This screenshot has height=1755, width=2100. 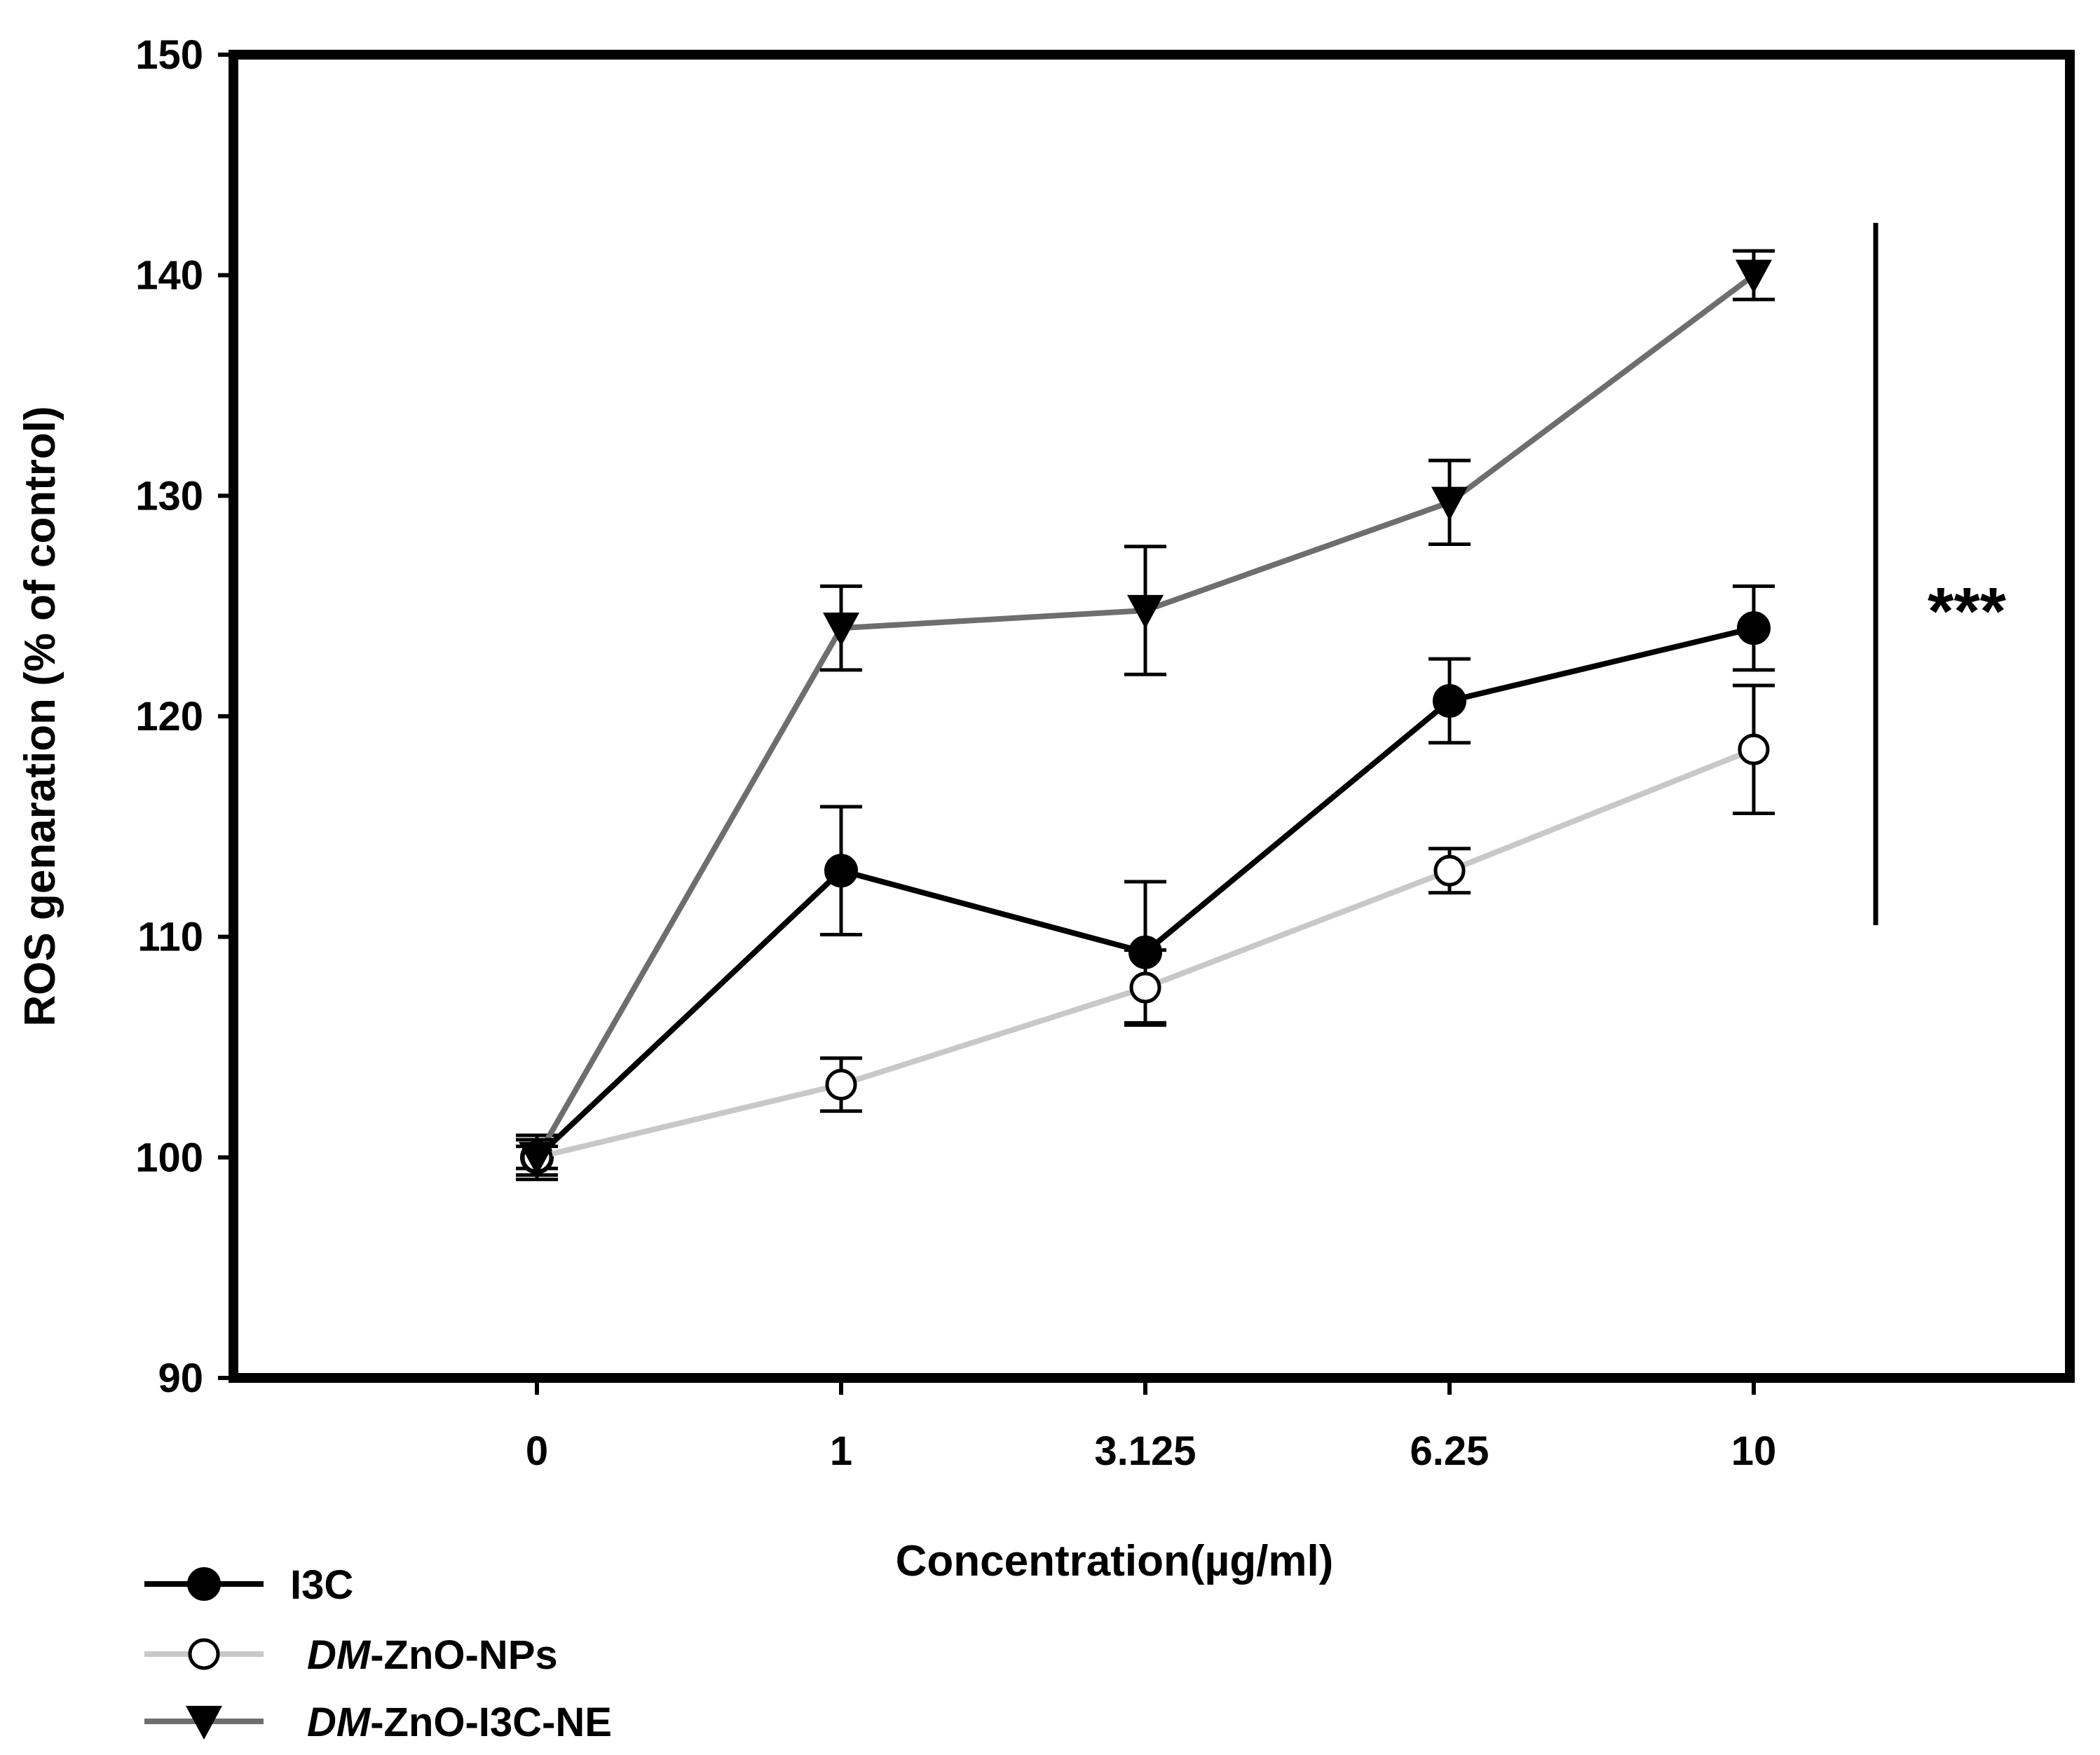 What do you see at coordinates (204, 1722) in the screenshot?
I see `legend-swatch-marker-dm-zno-i3c-ne` at bounding box center [204, 1722].